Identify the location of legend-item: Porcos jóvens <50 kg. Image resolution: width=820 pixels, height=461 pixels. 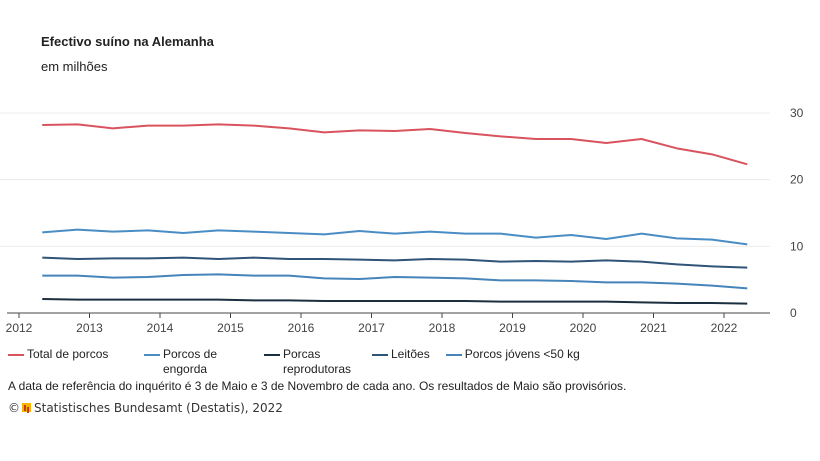
(512, 354).